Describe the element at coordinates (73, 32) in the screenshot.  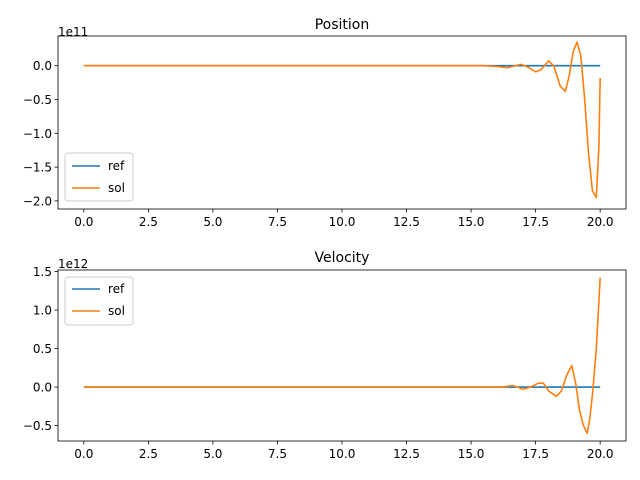
I see `position-offset-label: 1e11` at that location.